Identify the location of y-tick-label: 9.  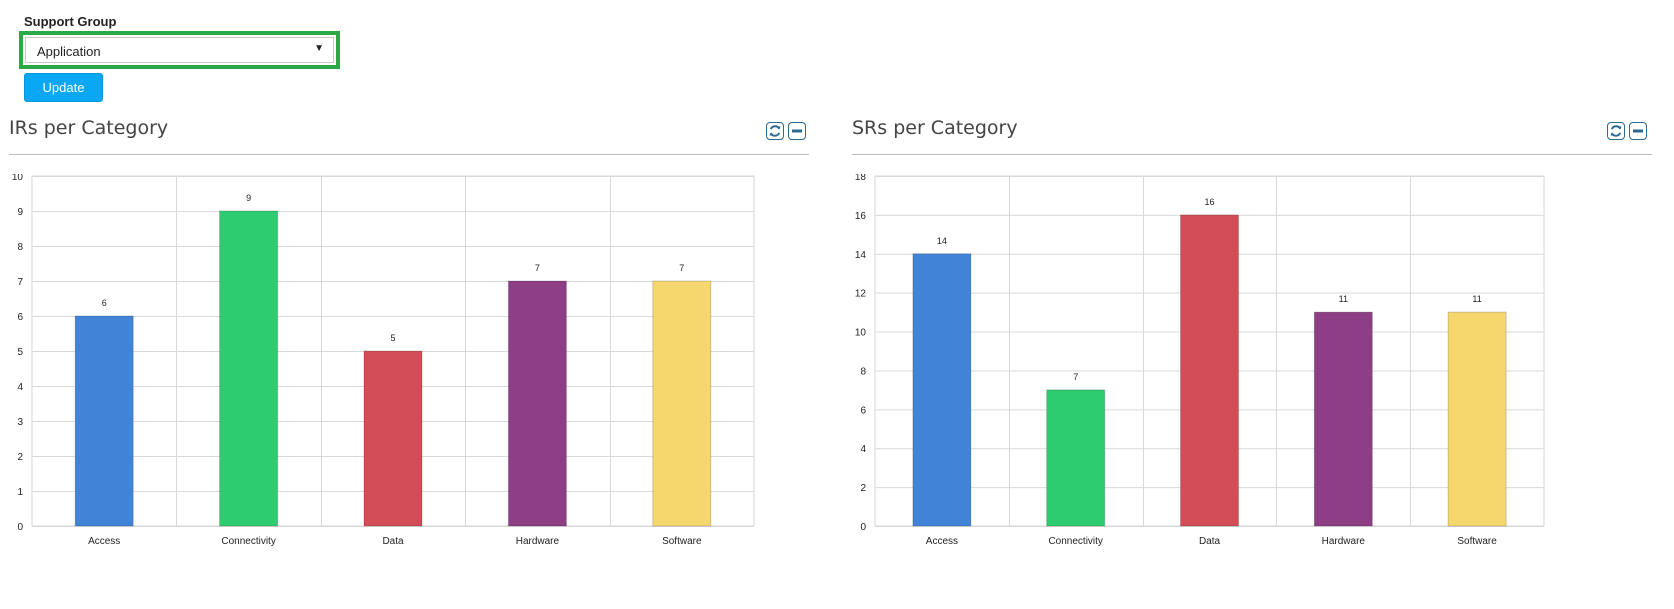
(20, 212).